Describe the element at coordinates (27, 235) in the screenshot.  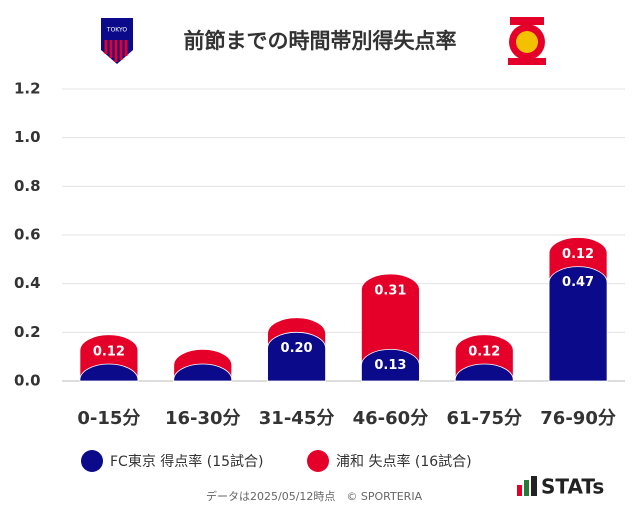
I see `y-tick-label: 0.6` at that location.